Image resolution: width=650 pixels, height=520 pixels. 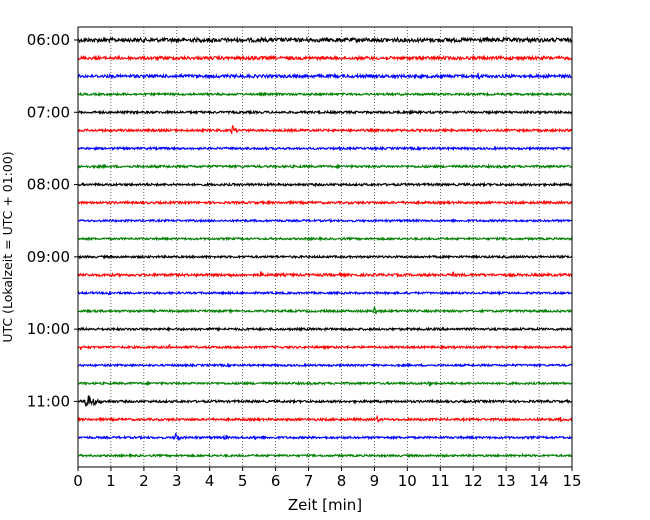 I want to click on x-tick-label: 11, so click(x=440, y=481).